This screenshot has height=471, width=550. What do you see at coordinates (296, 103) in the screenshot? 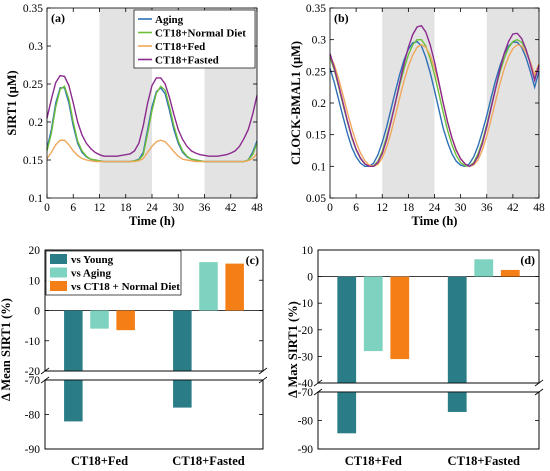
I see `y-axis-label: CLOCK-BMAL1 (μM)` at bounding box center [296, 103].